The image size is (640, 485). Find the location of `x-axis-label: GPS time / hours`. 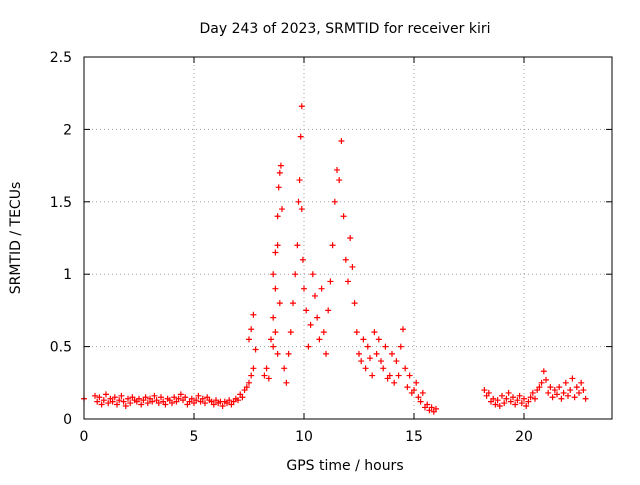

x-axis-label: GPS time / hours is located at coordinates (344, 466).